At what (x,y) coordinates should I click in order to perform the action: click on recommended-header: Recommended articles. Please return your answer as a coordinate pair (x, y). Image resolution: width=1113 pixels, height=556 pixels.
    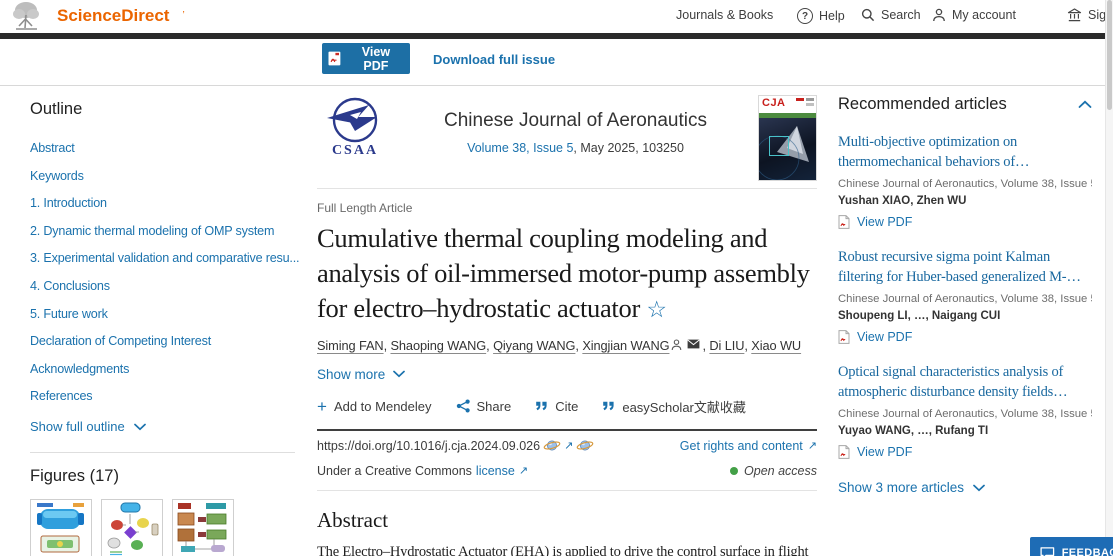
    Looking at the image, I should click on (965, 104).